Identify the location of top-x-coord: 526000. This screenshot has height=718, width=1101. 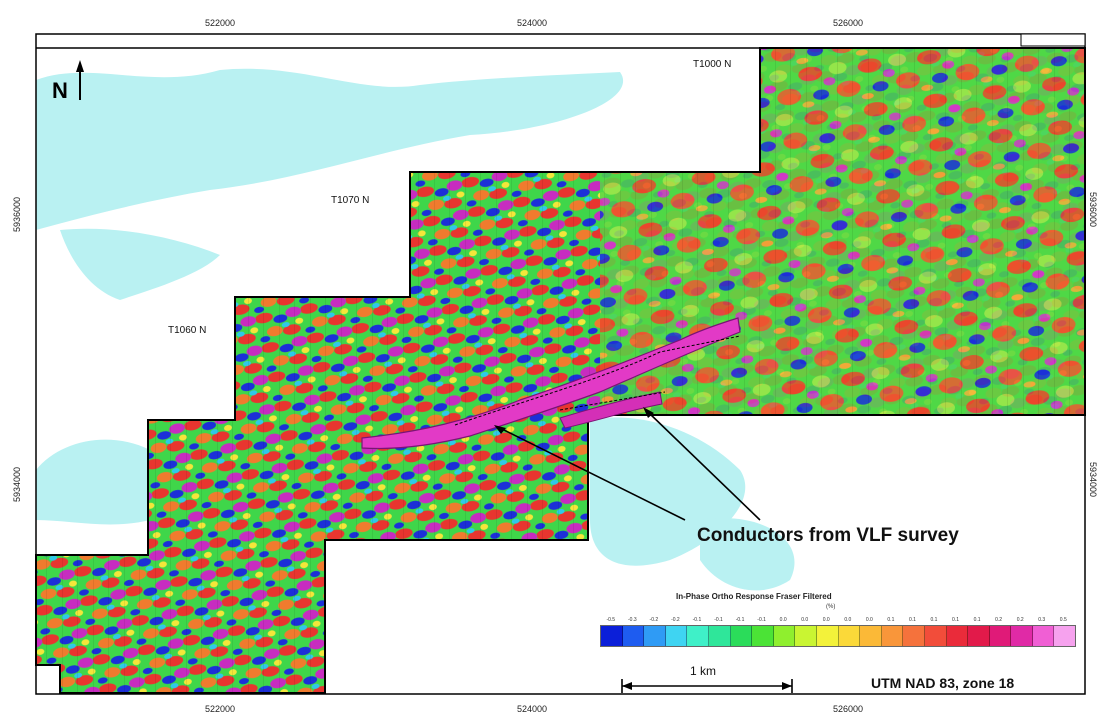
(848, 23).